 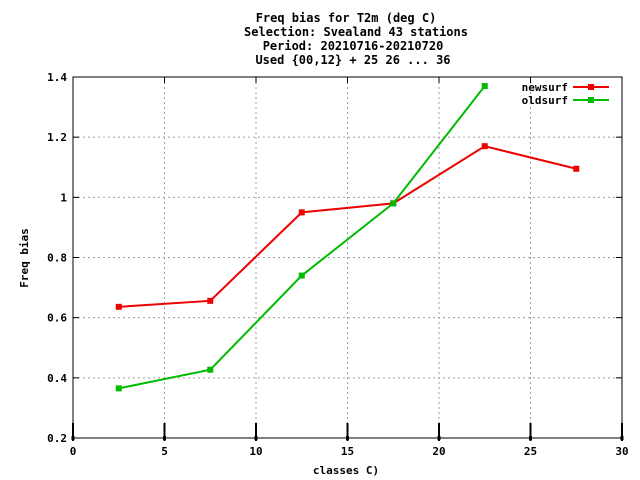 What do you see at coordinates (57, 137) in the screenshot?
I see `y-tick-label: 1.2` at bounding box center [57, 137].